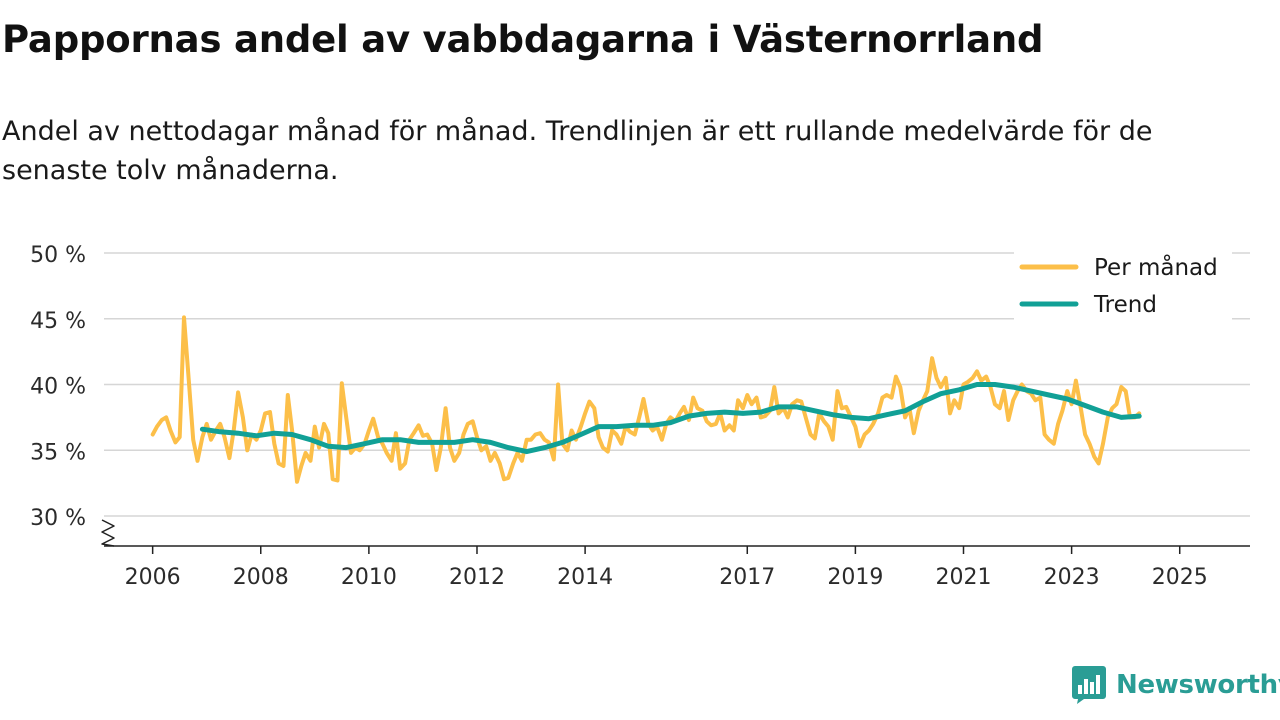  Describe the element at coordinates (58, 387) in the screenshot. I see `y-tick-label: 40 %` at that location.